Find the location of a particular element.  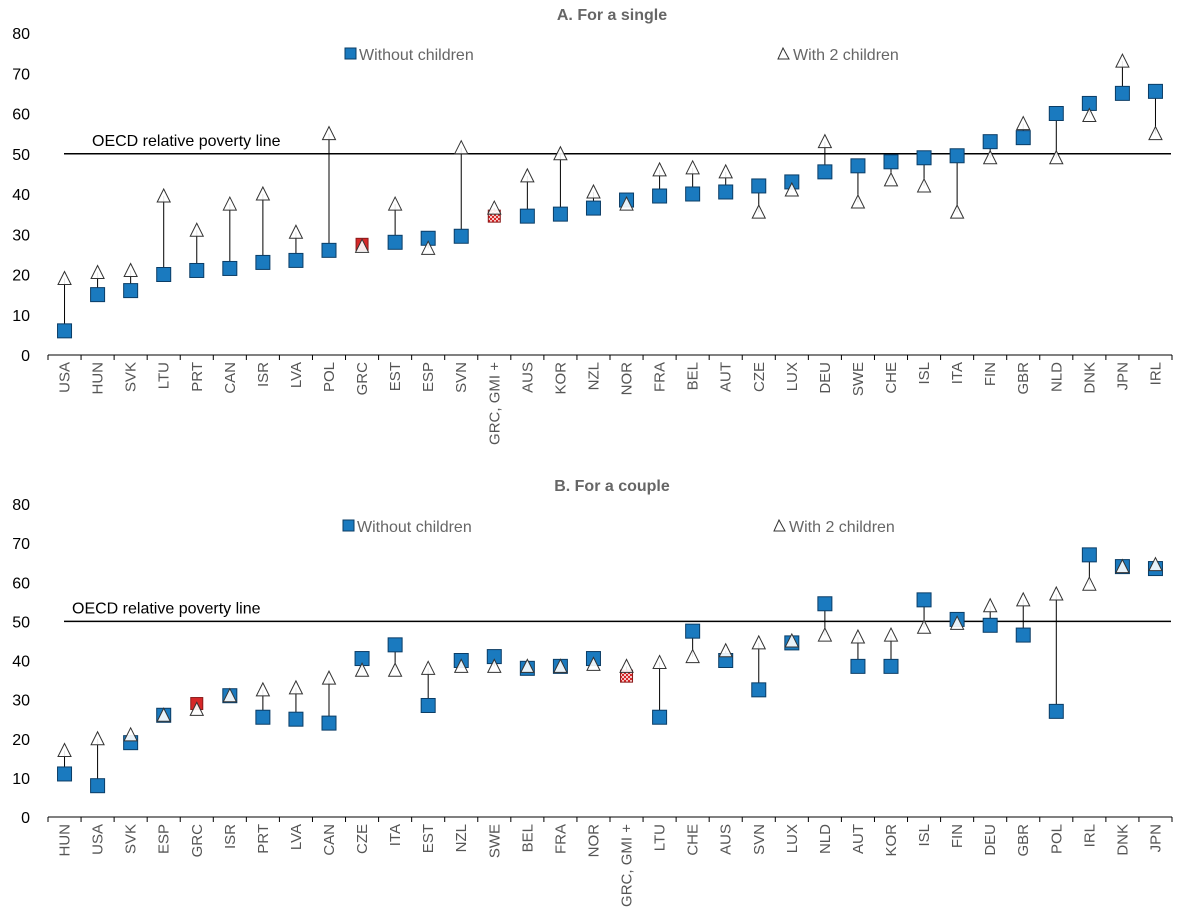

x-tick-label: BEL is located at coordinates (527, 838).